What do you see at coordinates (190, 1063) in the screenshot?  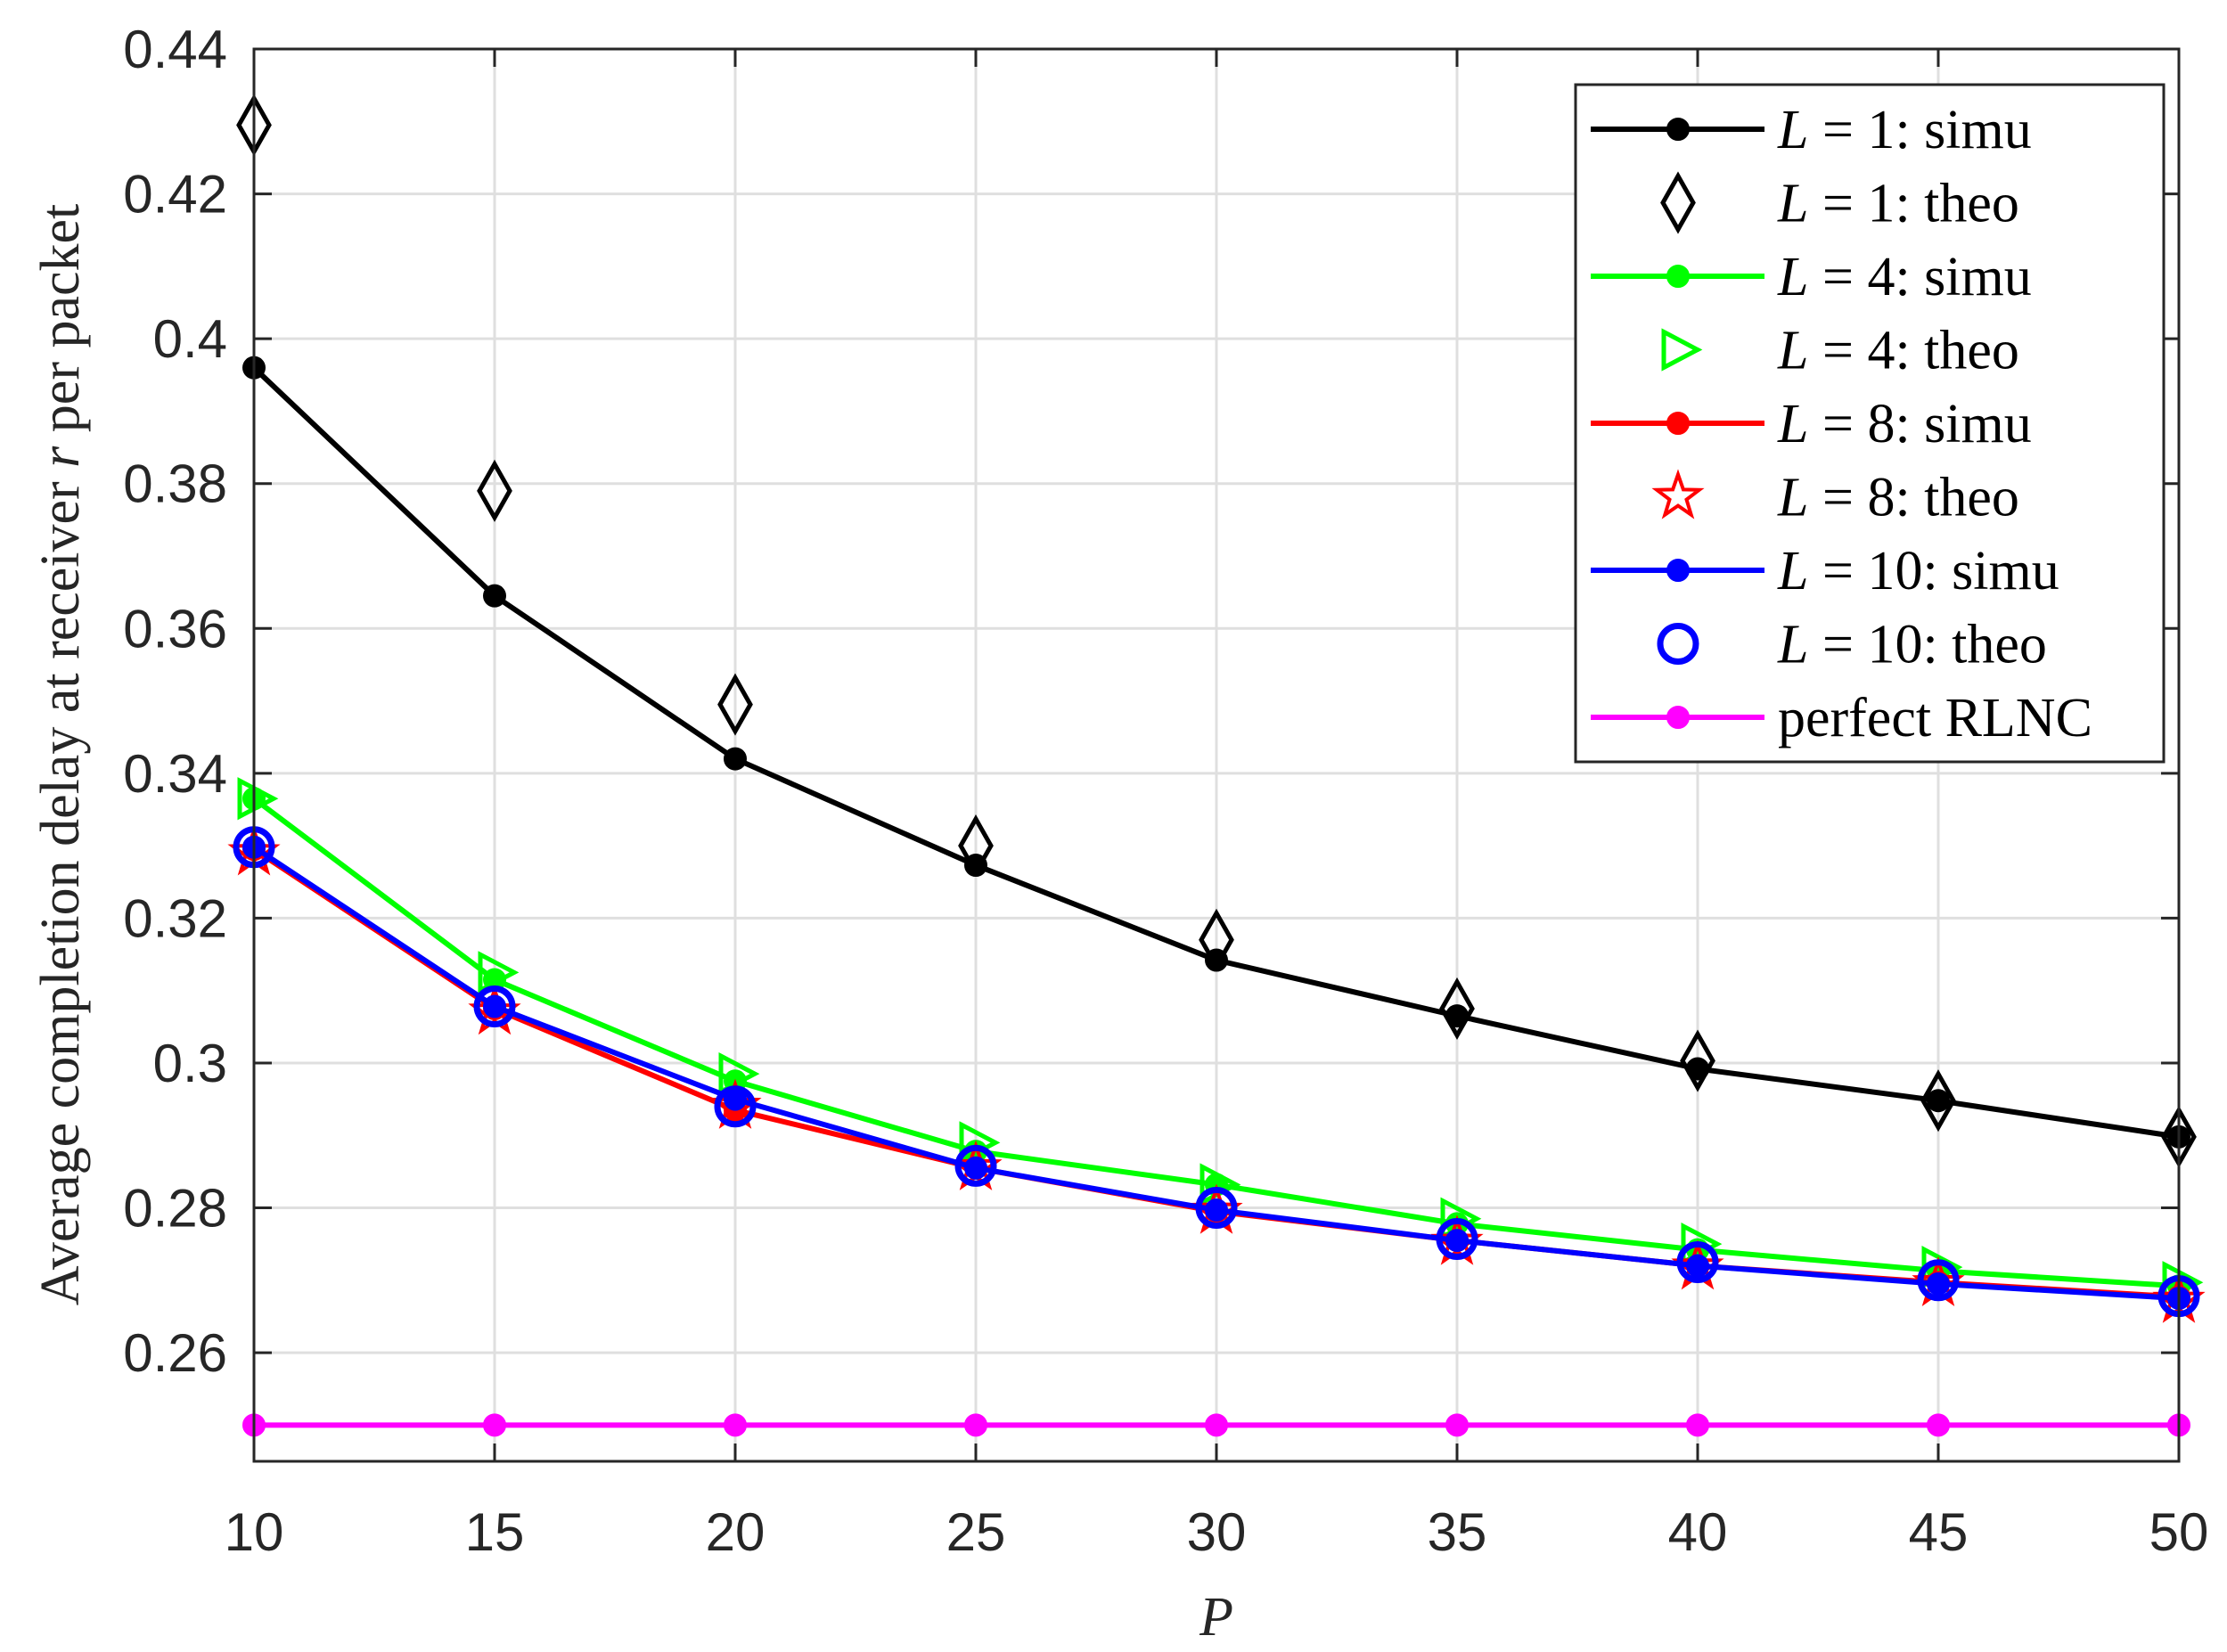 I see `y-tick-label: 0.3` at bounding box center [190, 1063].